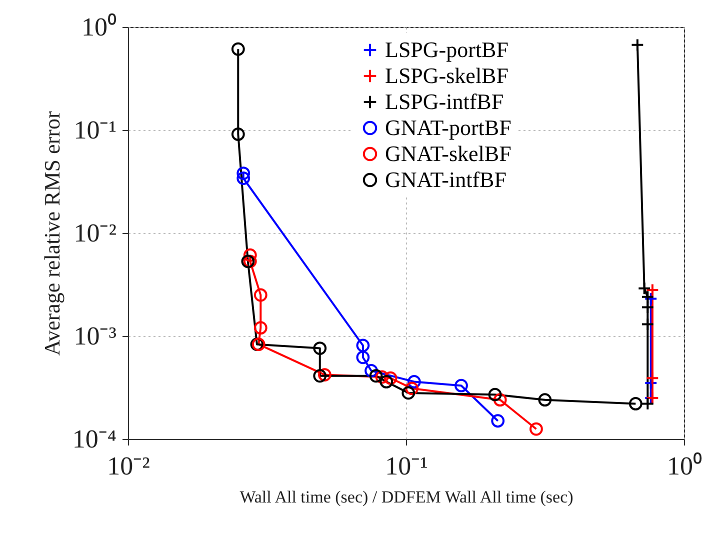 This screenshot has height=546, width=710. I want to click on x-tick-label: 10⁻¹, so click(406, 466).